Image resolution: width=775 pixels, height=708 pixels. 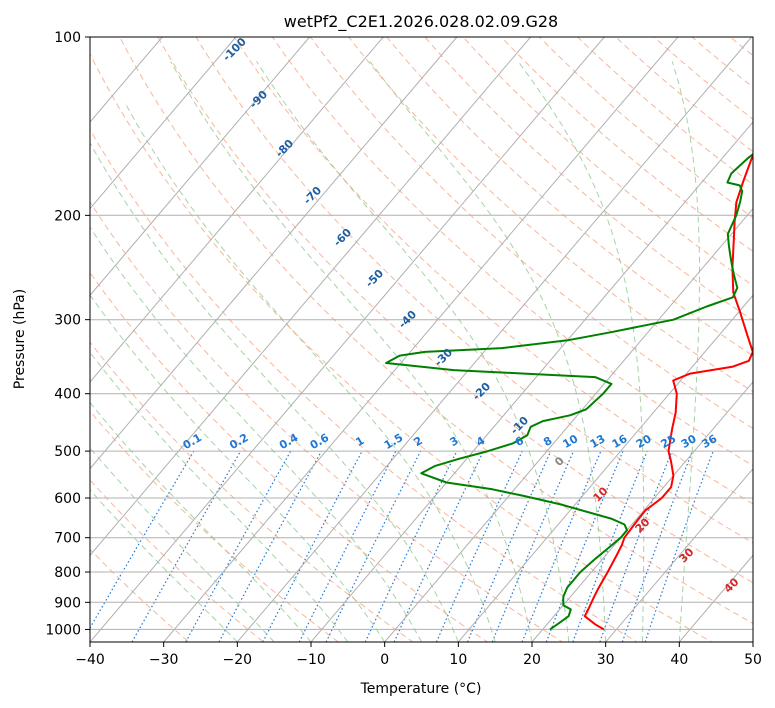 I want to click on temperature-profile-line, so click(x=668, y=391).